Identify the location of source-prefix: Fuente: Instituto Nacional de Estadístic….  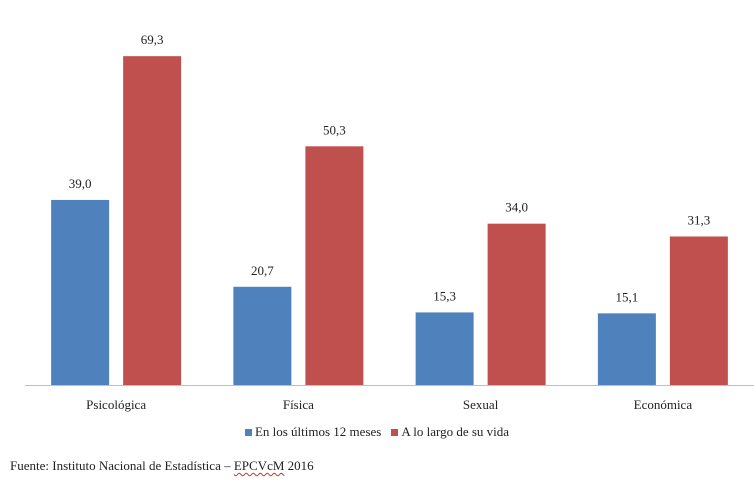
(122, 465).